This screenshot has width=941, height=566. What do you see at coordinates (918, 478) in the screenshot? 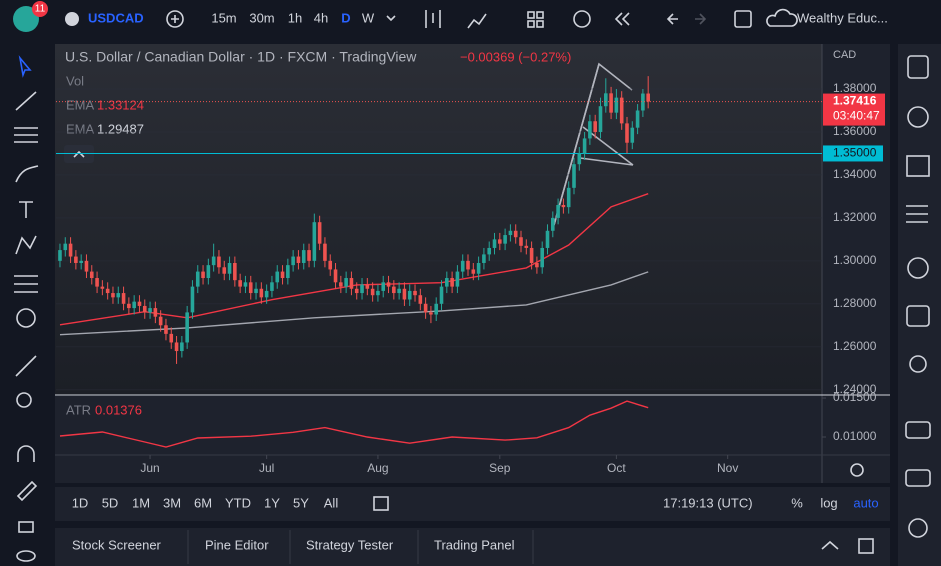
I see `messages` at bounding box center [918, 478].